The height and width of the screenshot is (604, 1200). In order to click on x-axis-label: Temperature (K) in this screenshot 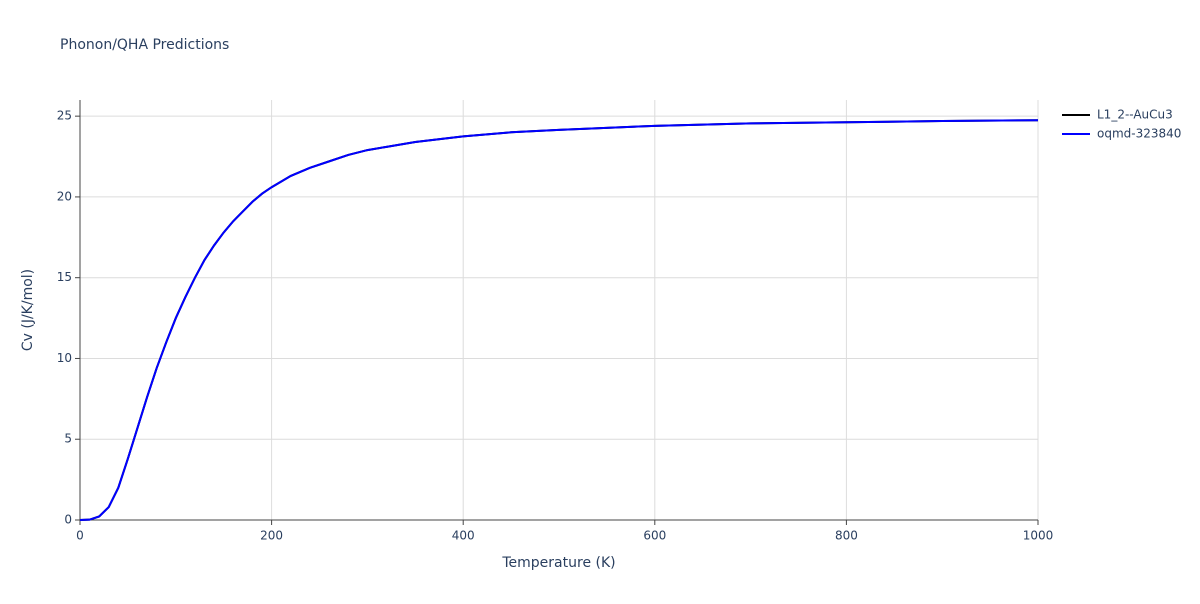, I will do `click(558, 563)`.